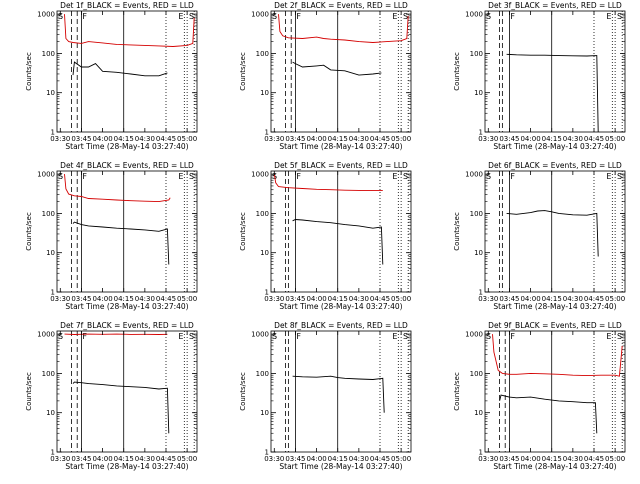 The height and width of the screenshot is (484, 640). Describe the element at coordinates (555, 5) in the screenshot. I see `panel-title: Det 3f_BLACK = Events, RED = LLD` at that location.